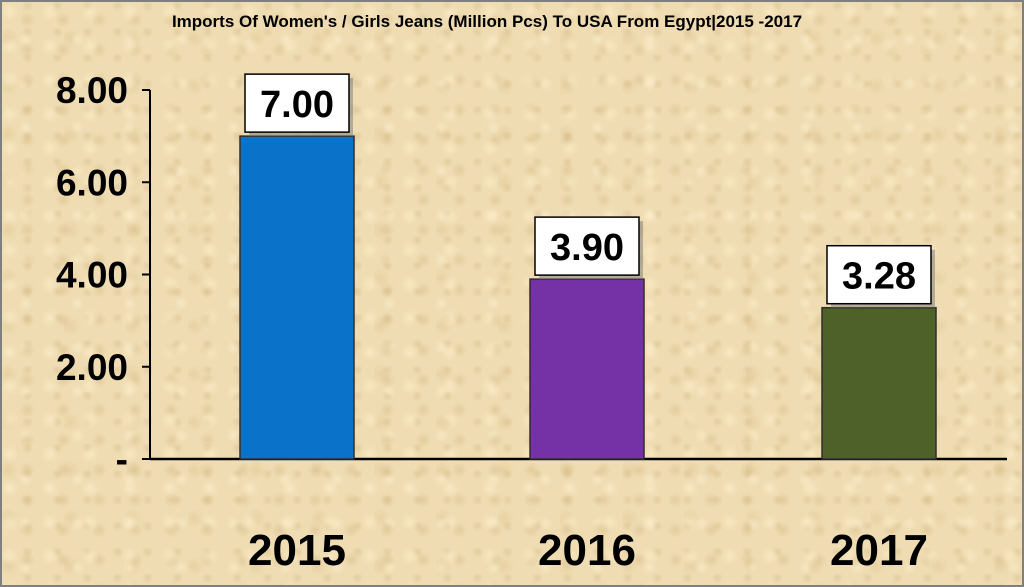  What do you see at coordinates (879, 383) in the screenshot?
I see `bar-2017` at bounding box center [879, 383].